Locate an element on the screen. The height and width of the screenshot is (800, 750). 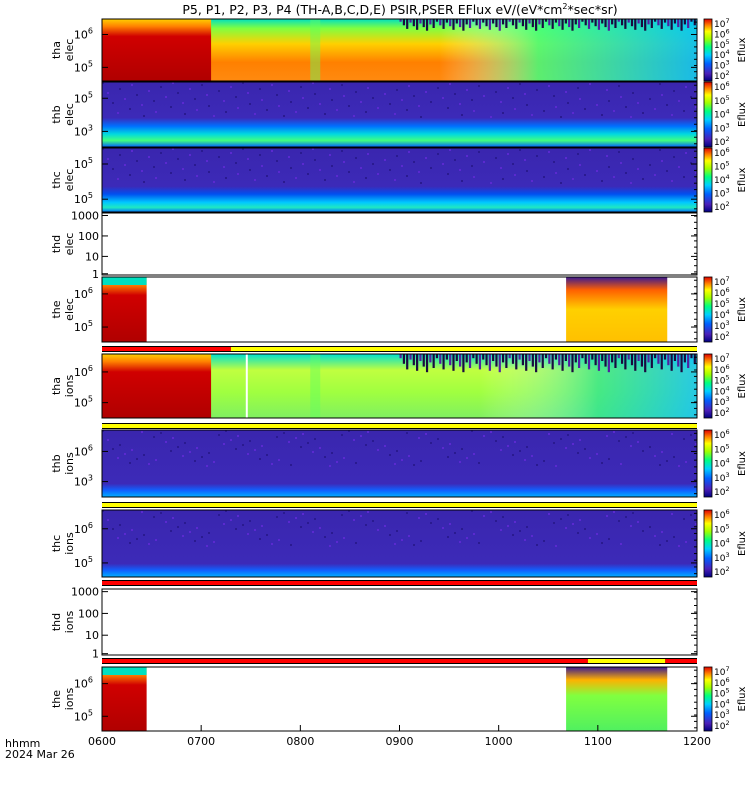
probe-label: thd is located at coordinates (56, 622).